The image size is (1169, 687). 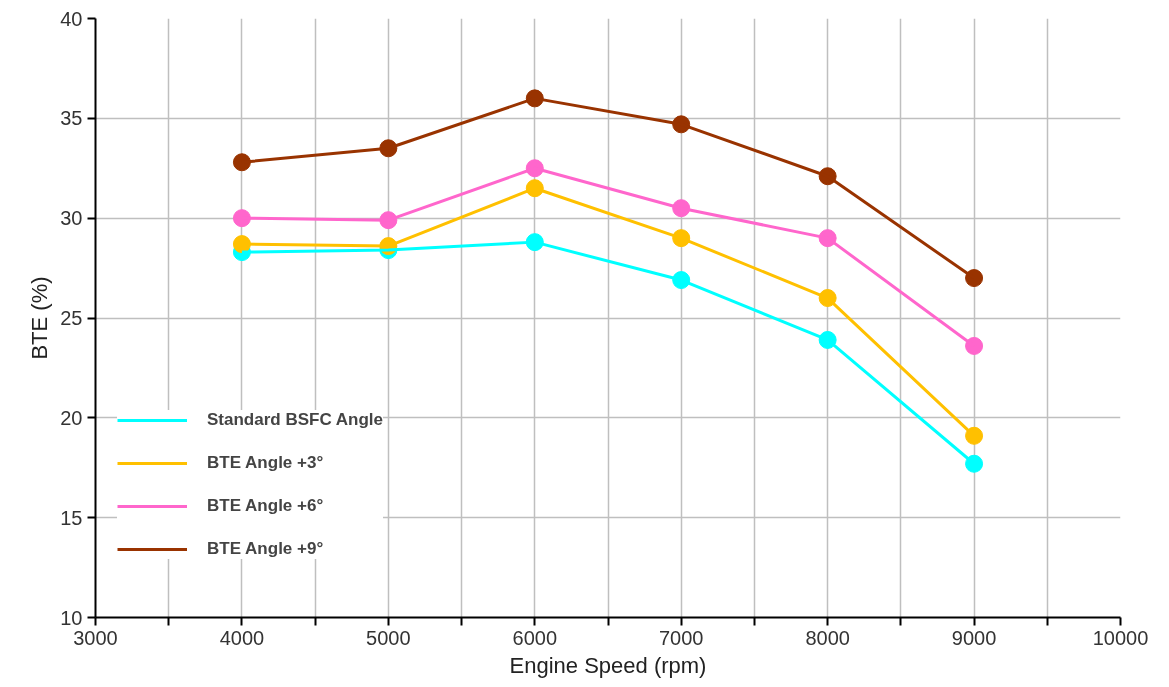 What do you see at coordinates (71, 417) in the screenshot?
I see `y-tick-label: 20` at bounding box center [71, 417].